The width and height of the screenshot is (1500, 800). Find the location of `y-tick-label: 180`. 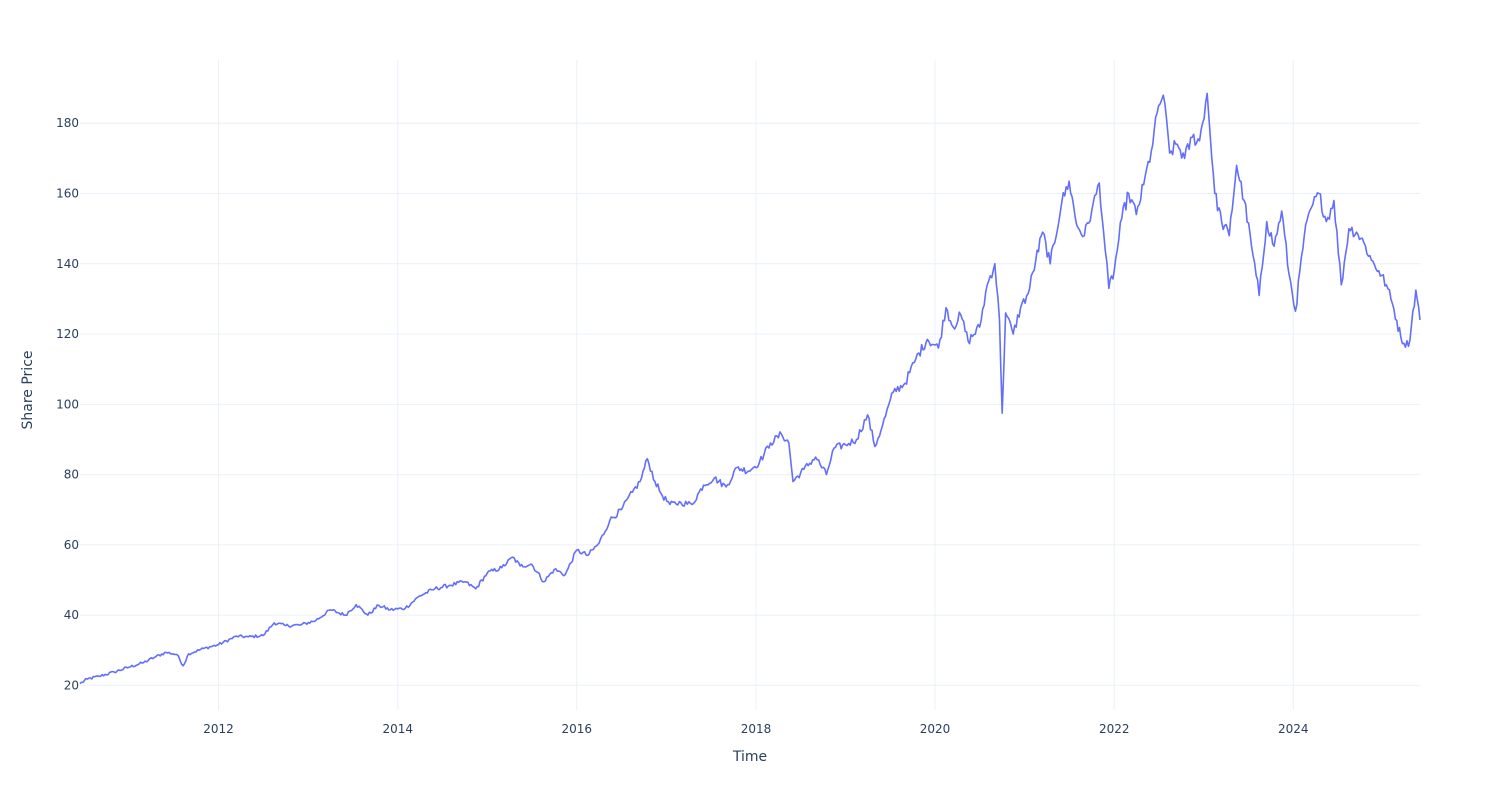

y-tick-label: 180 is located at coordinates (67, 123).